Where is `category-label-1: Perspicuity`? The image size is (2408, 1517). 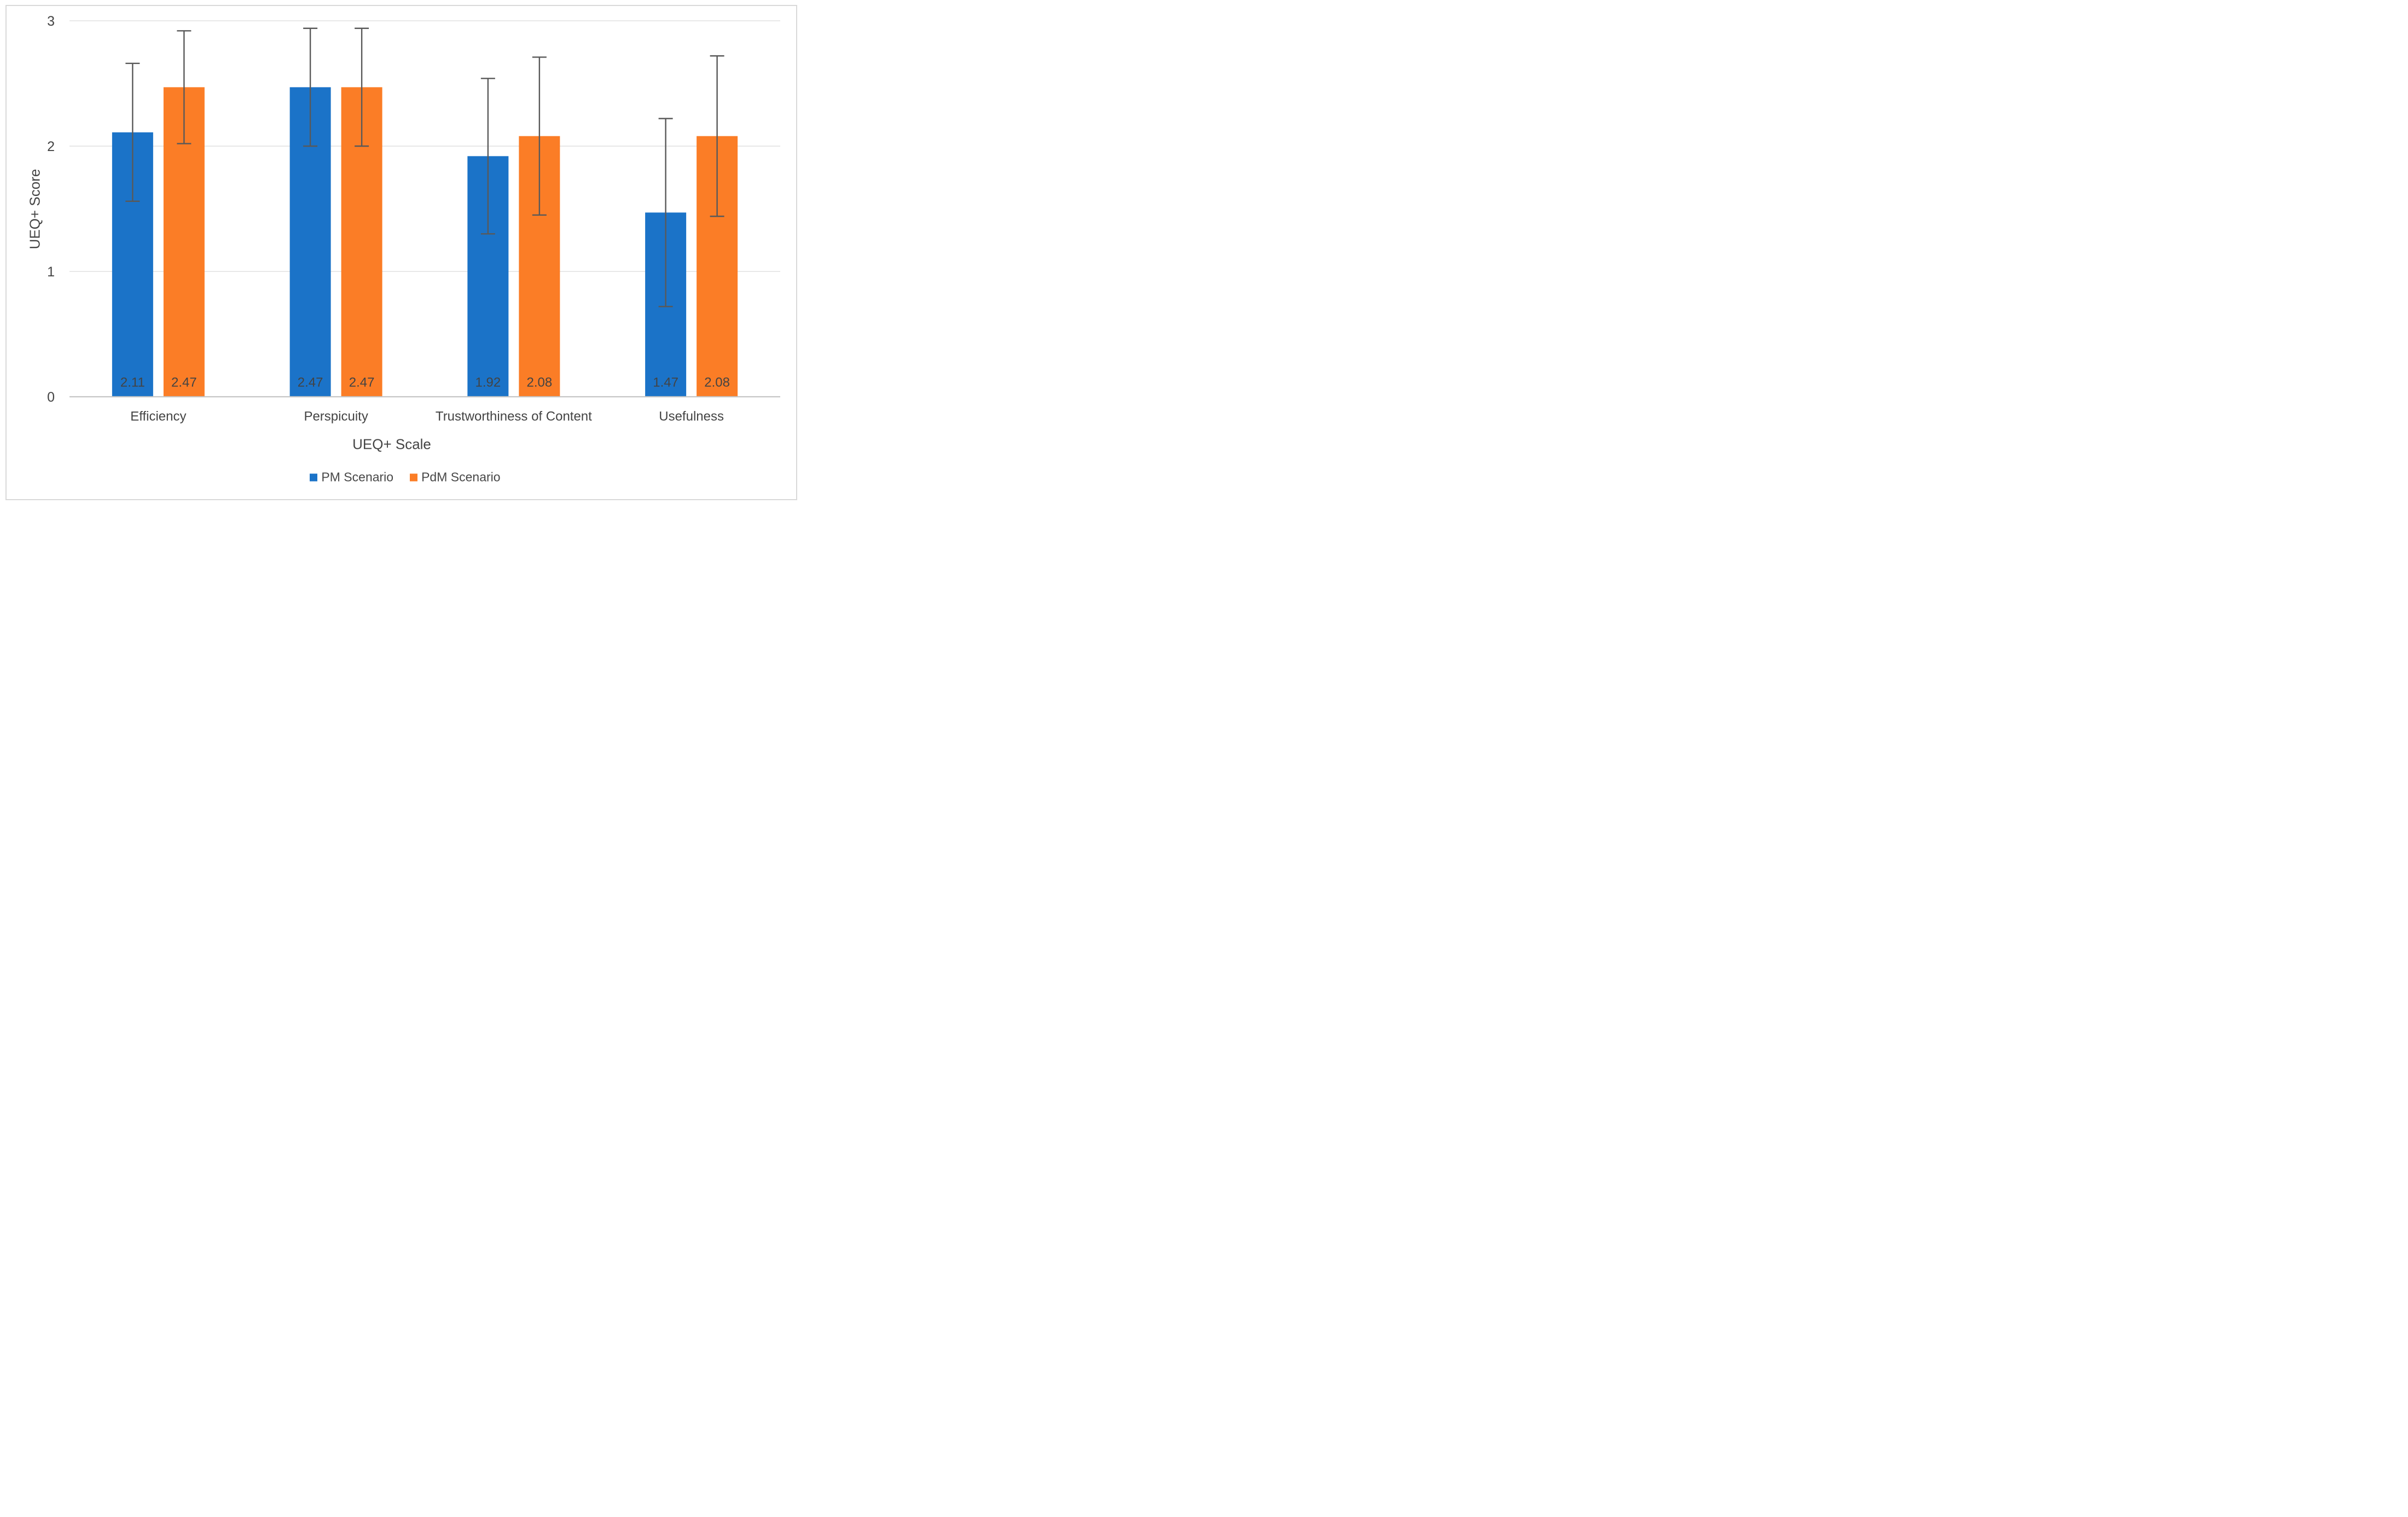 category-label-1: Perspicuity is located at coordinates (336, 416).